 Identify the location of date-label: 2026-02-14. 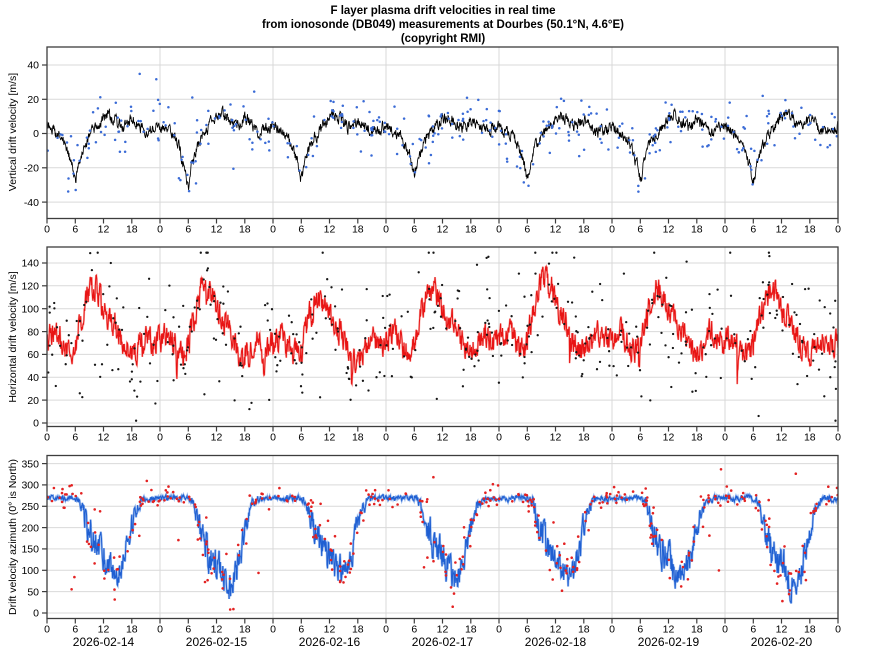
(104, 642).